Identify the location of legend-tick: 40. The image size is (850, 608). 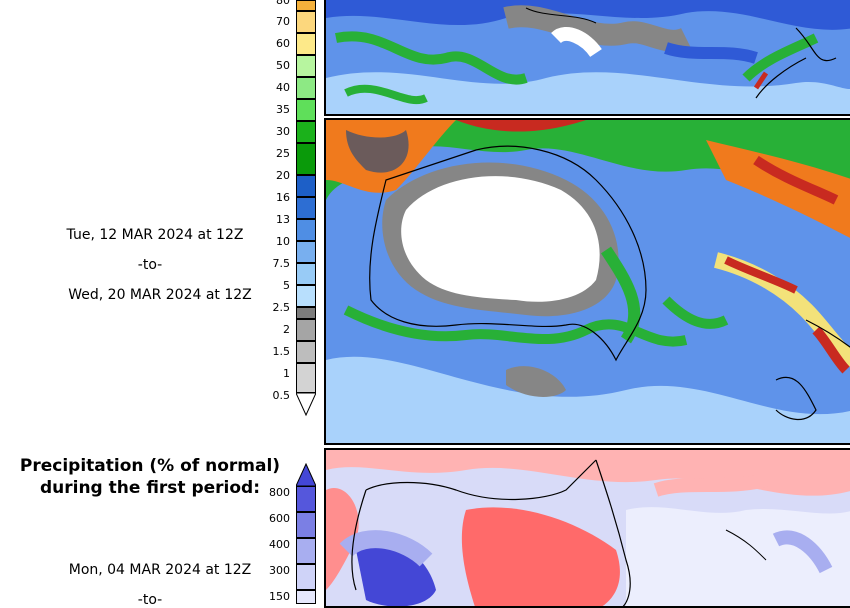
(283, 87).